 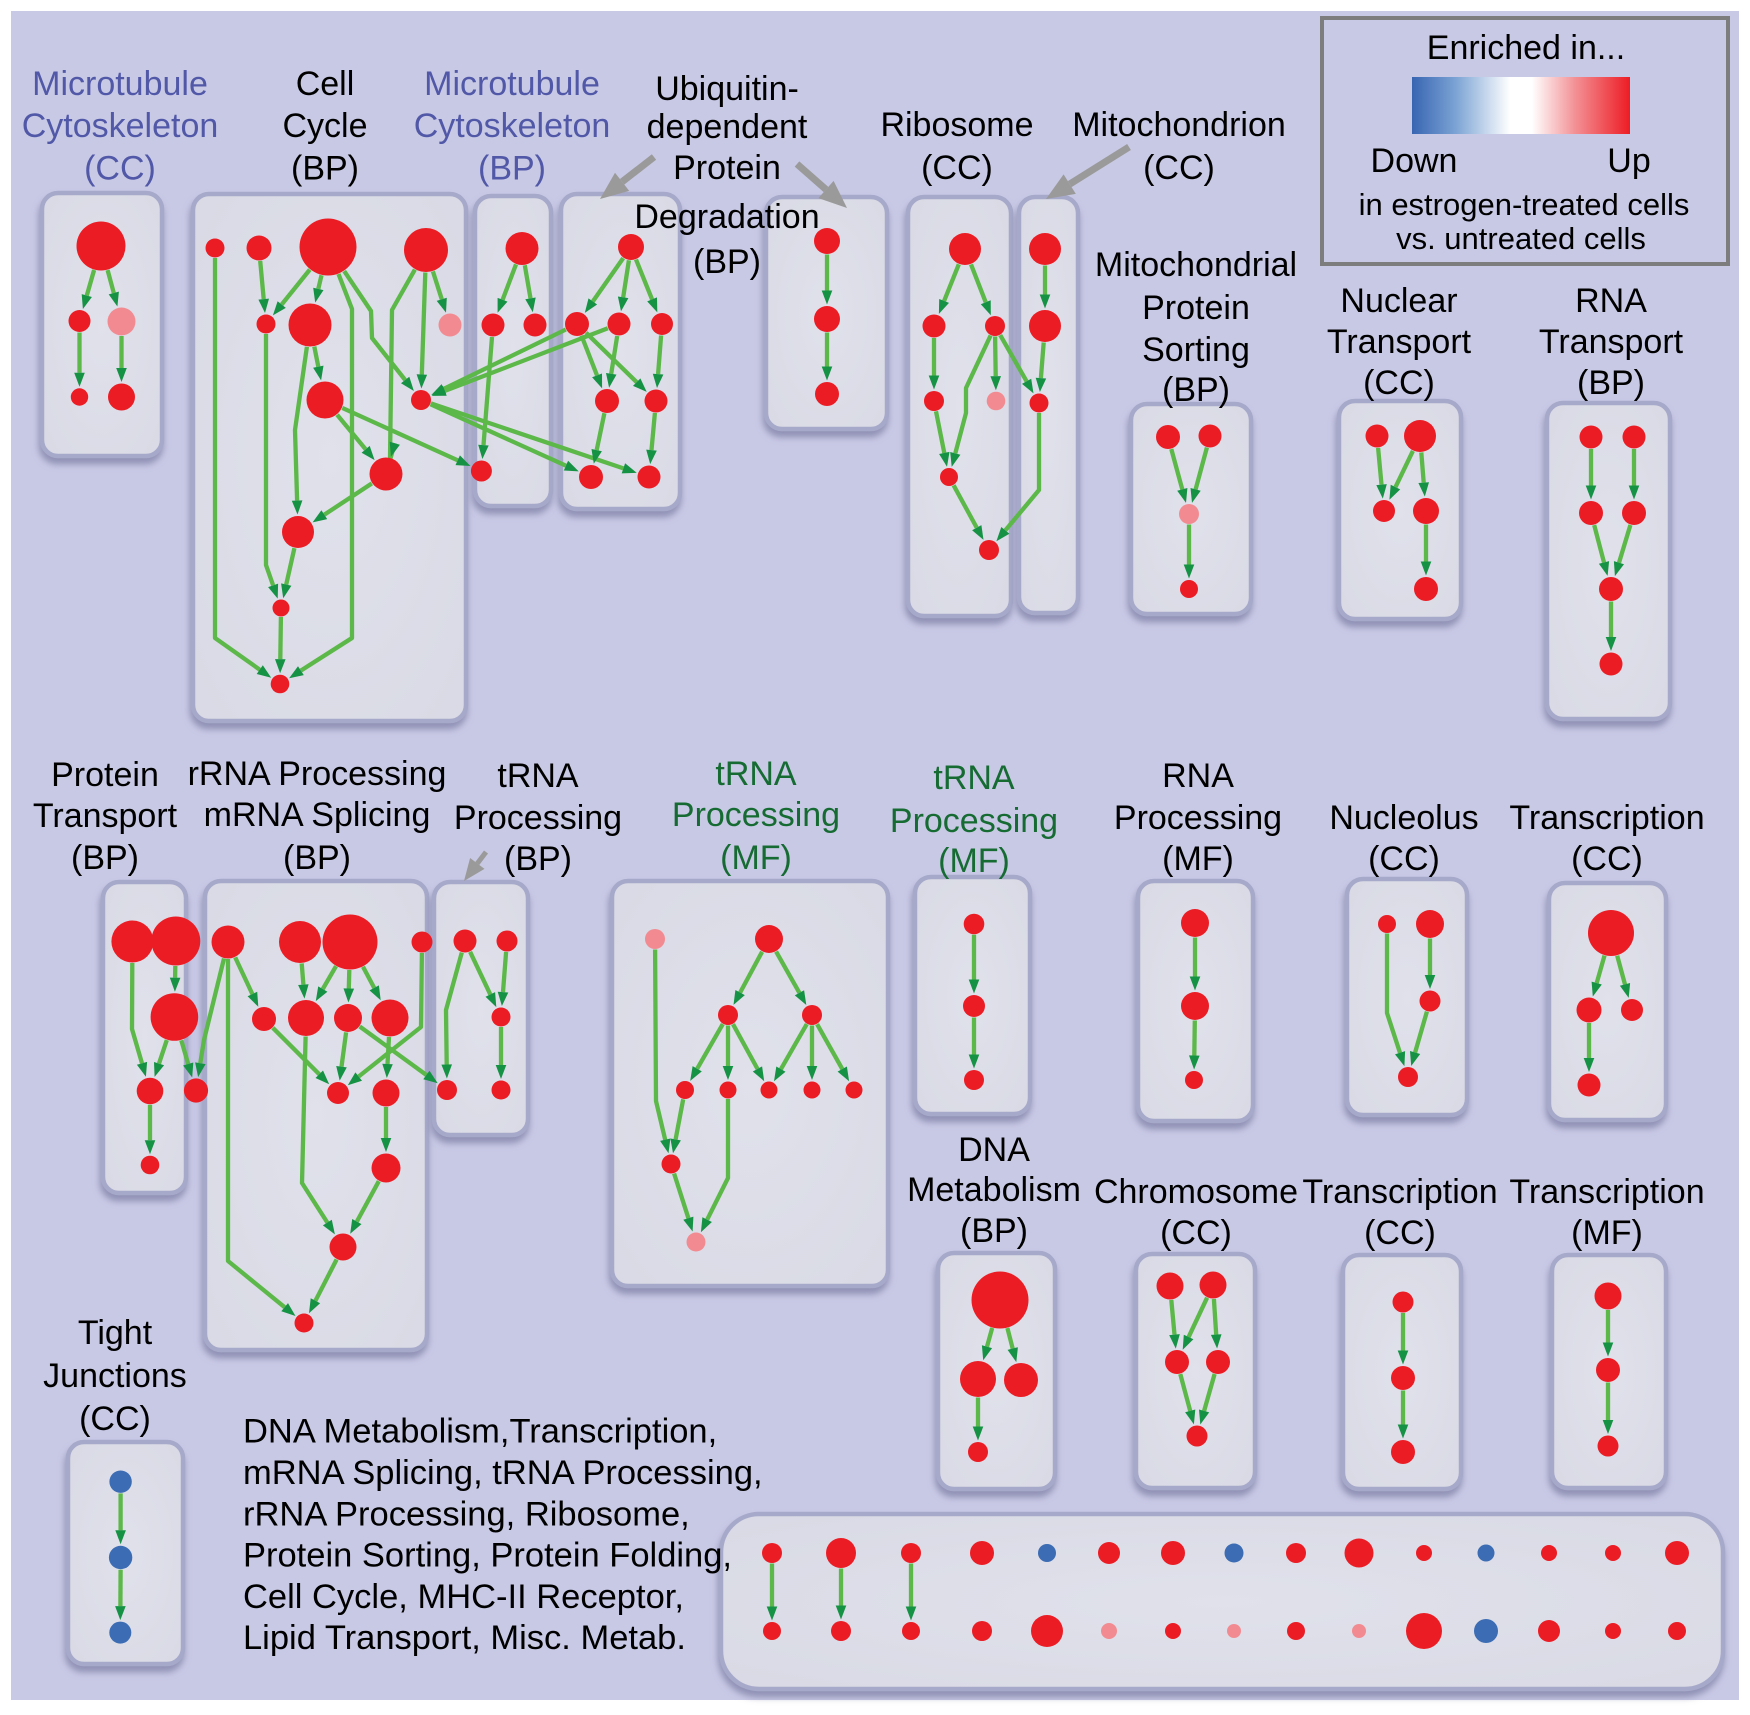 What do you see at coordinates (1196, 350) in the screenshot?
I see `svg-text: Sorting` at bounding box center [1196, 350].